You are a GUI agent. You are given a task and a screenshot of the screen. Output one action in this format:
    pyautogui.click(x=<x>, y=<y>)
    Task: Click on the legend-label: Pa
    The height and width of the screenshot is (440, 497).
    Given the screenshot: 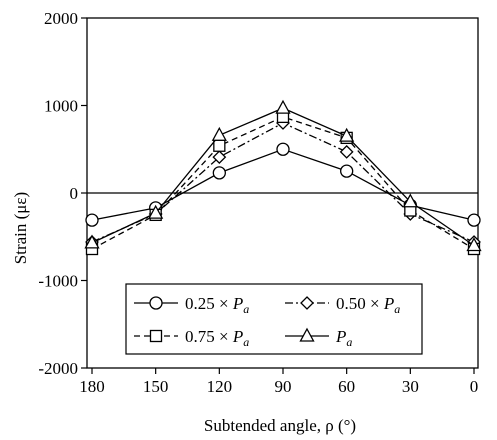 What is the action you would take?
    pyautogui.click(x=343, y=338)
    